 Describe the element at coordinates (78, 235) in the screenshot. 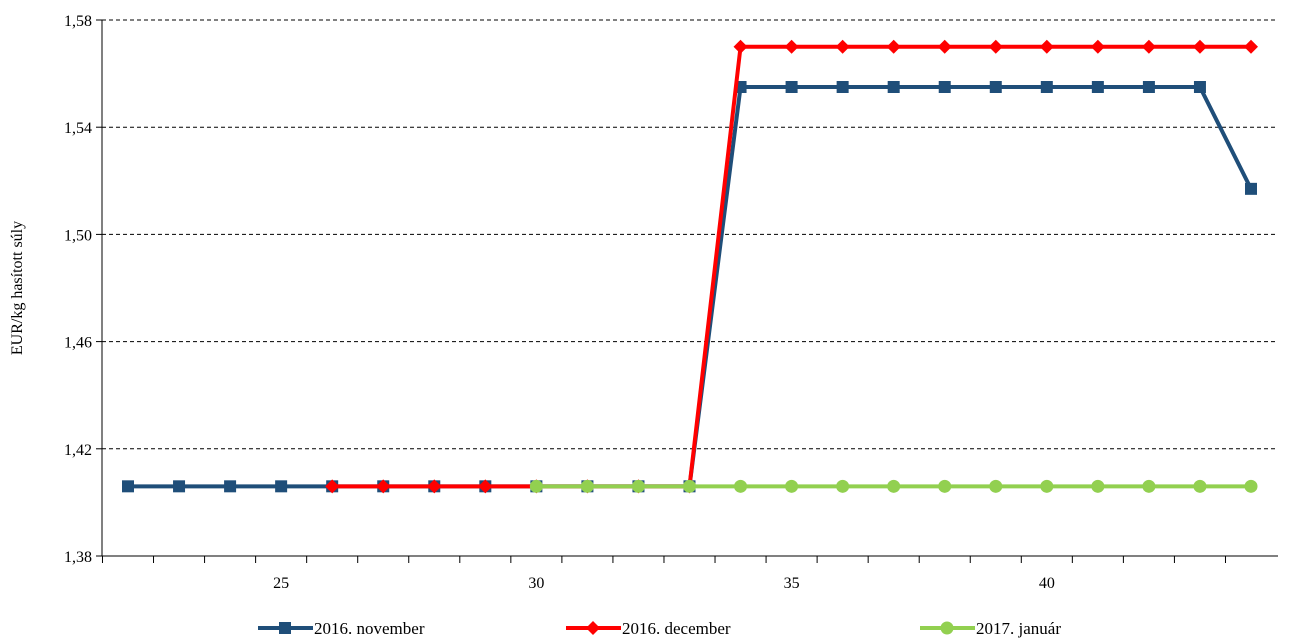

I see `y-tick-label: 1,50` at that location.